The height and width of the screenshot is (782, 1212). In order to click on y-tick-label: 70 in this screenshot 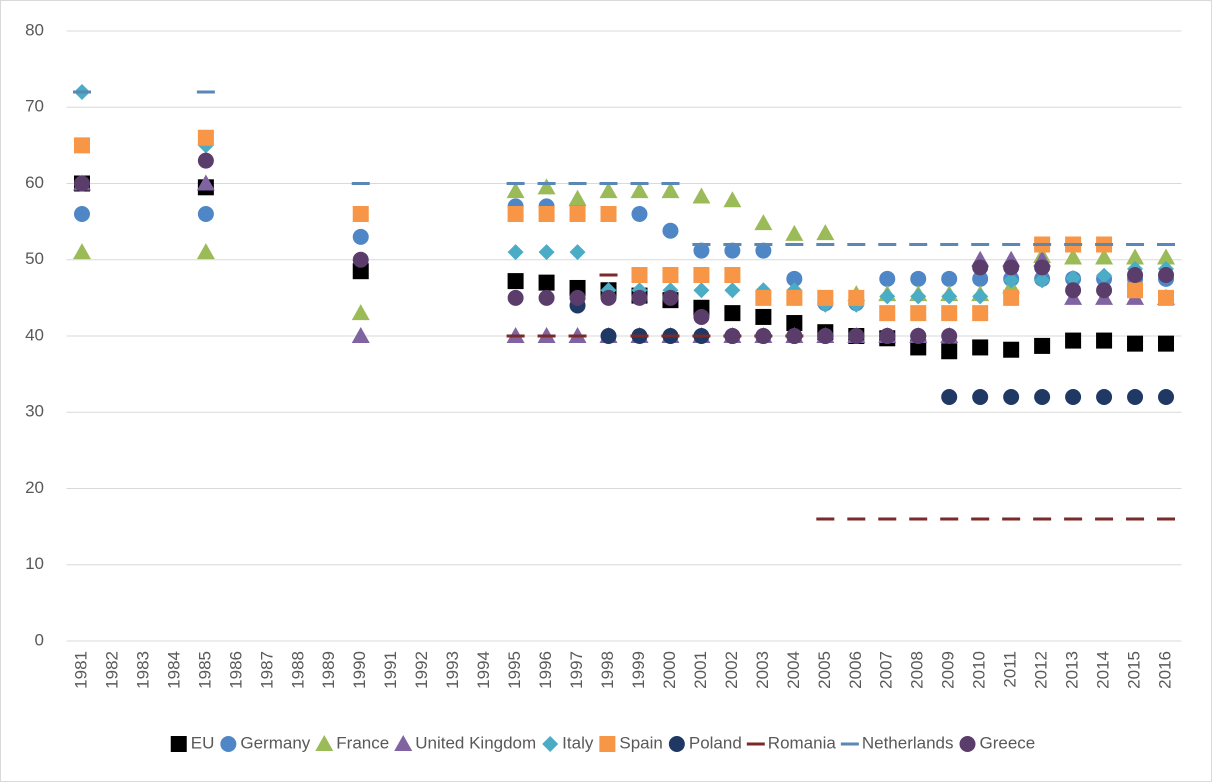, I will do `click(34, 106)`.